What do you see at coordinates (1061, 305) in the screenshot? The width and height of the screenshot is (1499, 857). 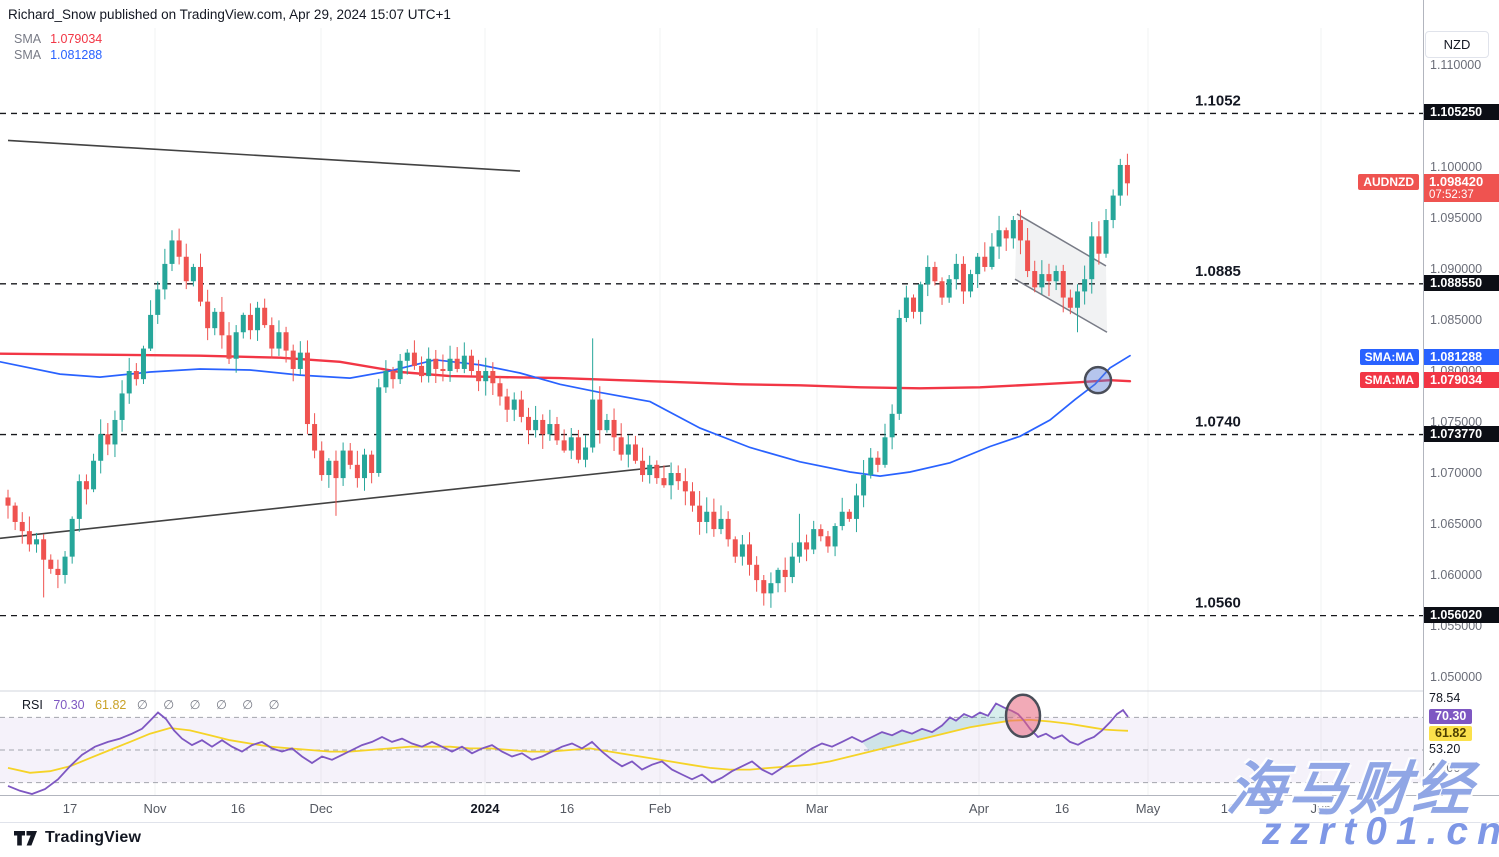 I see `flag-channel-bottom` at bounding box center [1061, 305].